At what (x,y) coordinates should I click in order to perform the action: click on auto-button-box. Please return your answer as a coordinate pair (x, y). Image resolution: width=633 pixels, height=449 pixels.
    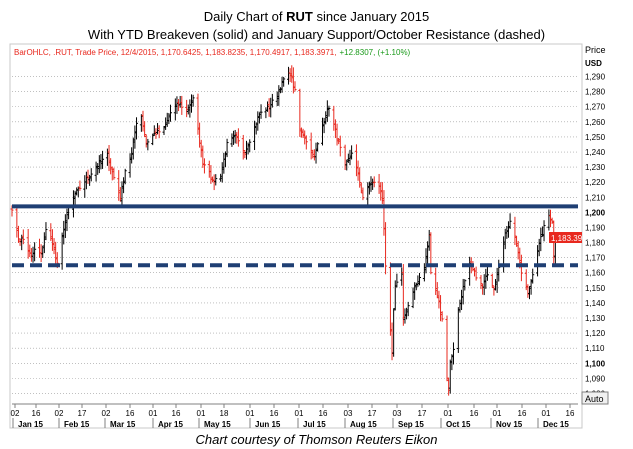
    Looking at the image, I should click on (595, 398).